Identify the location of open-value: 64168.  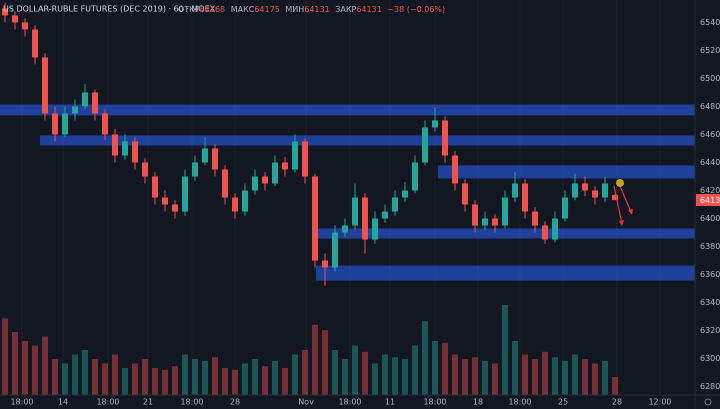
(212, 9).